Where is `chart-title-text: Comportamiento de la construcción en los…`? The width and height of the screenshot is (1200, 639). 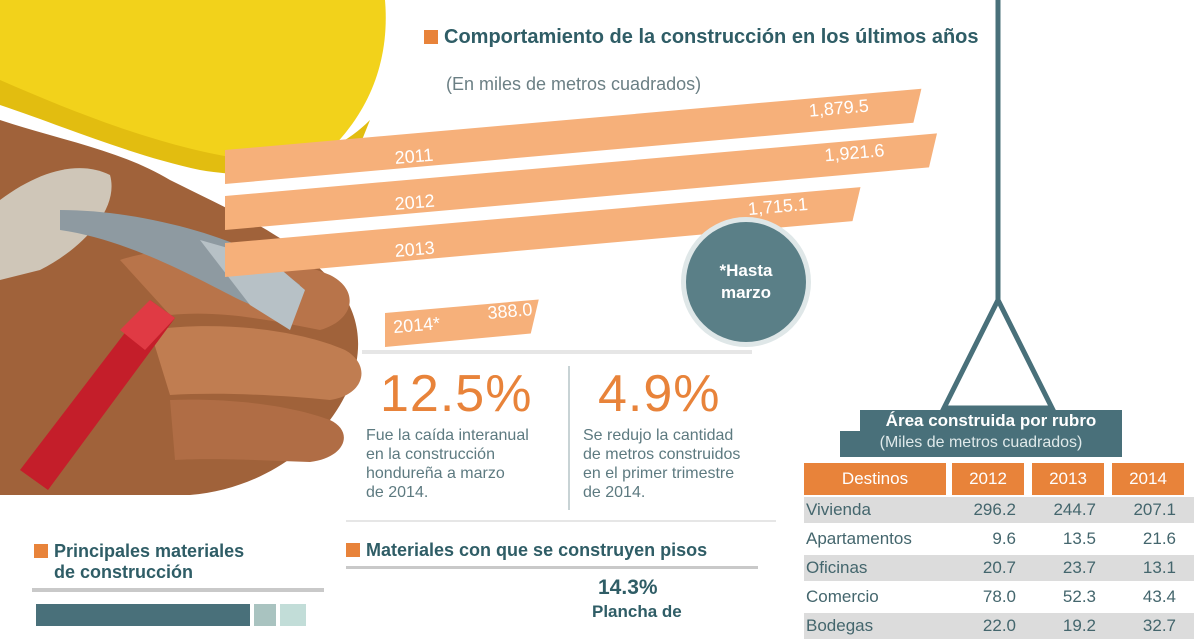
chart-title-text: Comportamiento de la construcción en los… is located at coordinates (711, 37).